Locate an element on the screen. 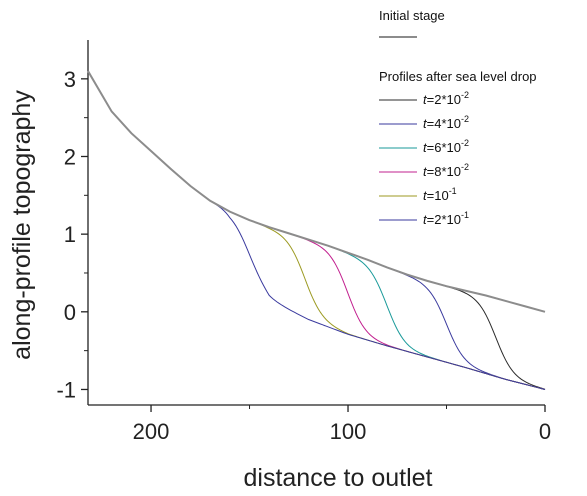 This screenshot has width=587, height=496. legend-label: t=10-1 is located at coordinates (440, 194).